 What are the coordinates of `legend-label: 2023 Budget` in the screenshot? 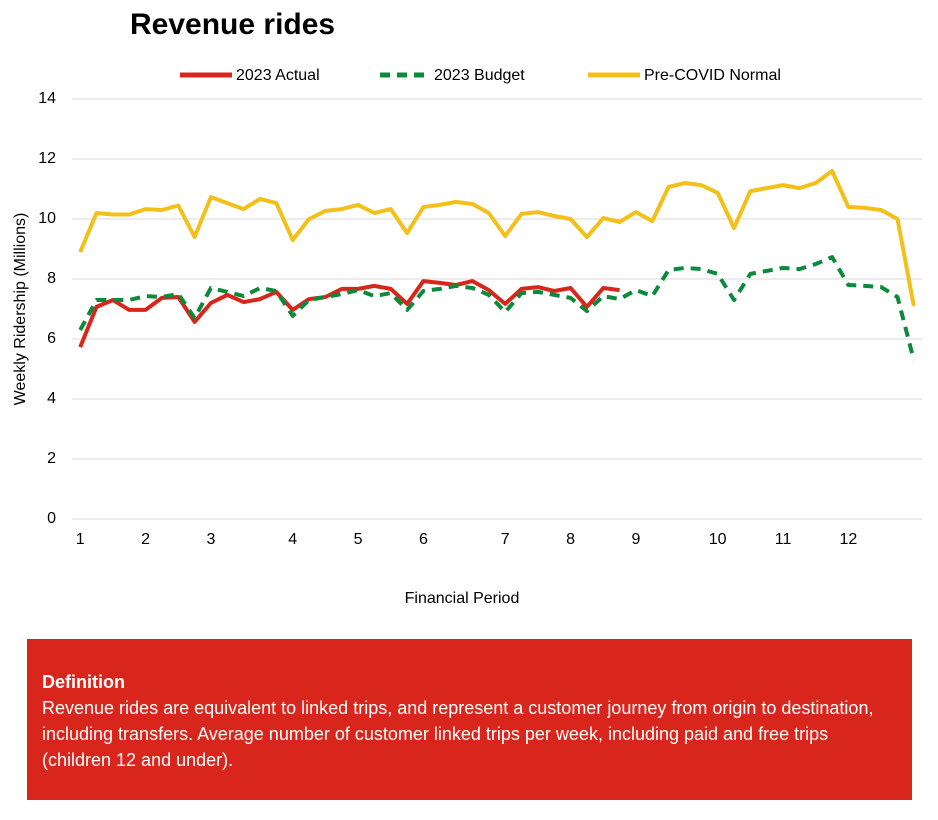 It's located at (479, 75).